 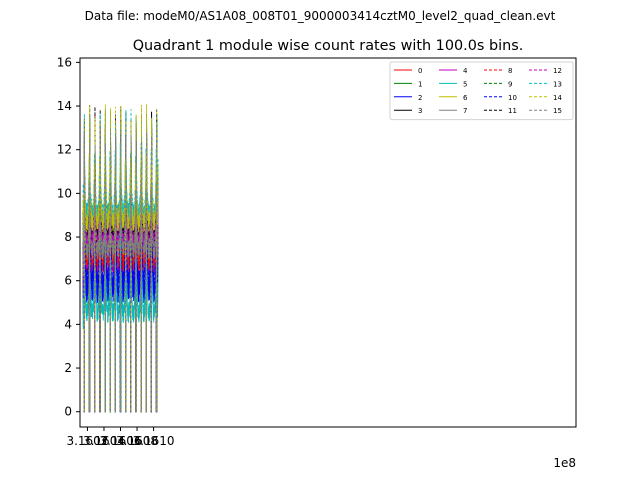 What do you see at coordinates (121, 441) in the screenshot?
I see `x-tick-label: 3.1606` at bounding box center [121, 441].